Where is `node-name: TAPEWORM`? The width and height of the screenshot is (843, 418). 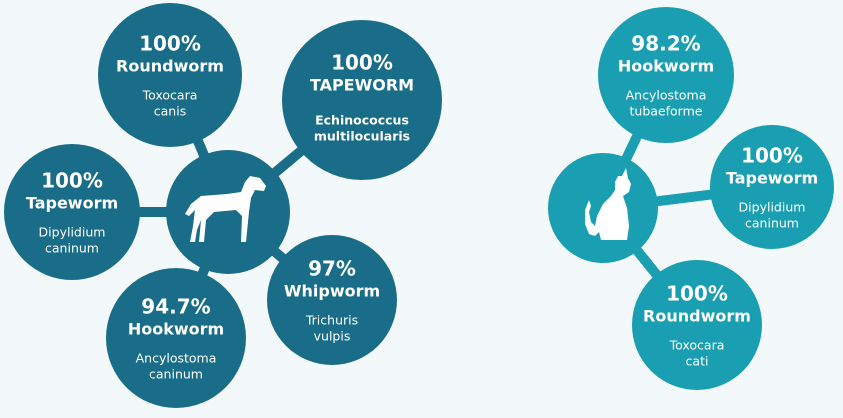
node-name: TAPEWORM is located at coordinates (362, 85).